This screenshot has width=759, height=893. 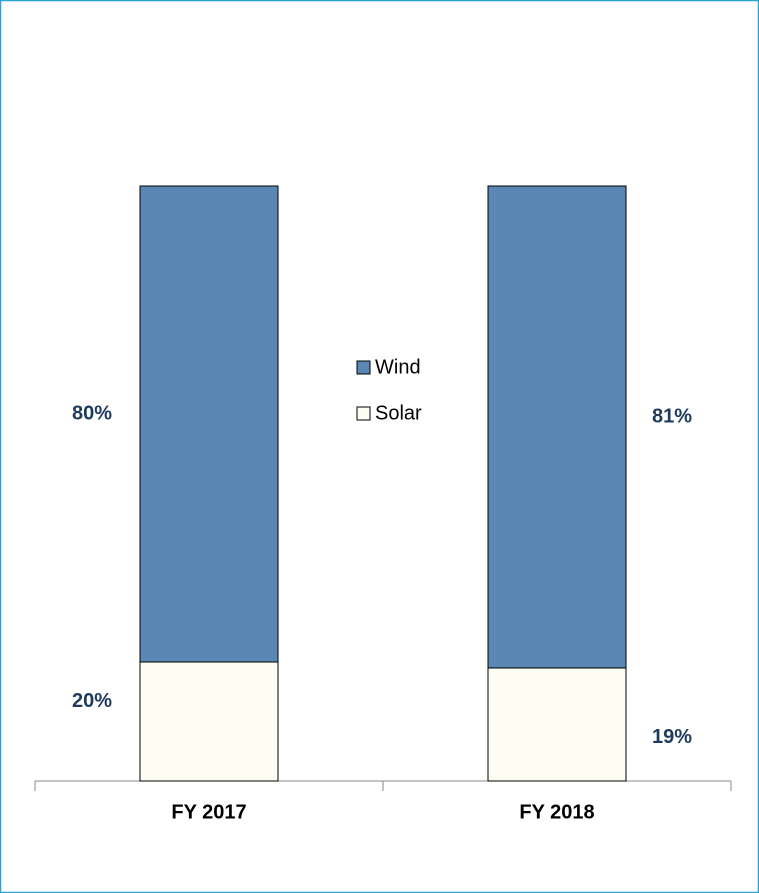 What do you see at coordinates (672, 416) in the screenshot?
I see `value-label: 81%` at bounding box center [672, 416].